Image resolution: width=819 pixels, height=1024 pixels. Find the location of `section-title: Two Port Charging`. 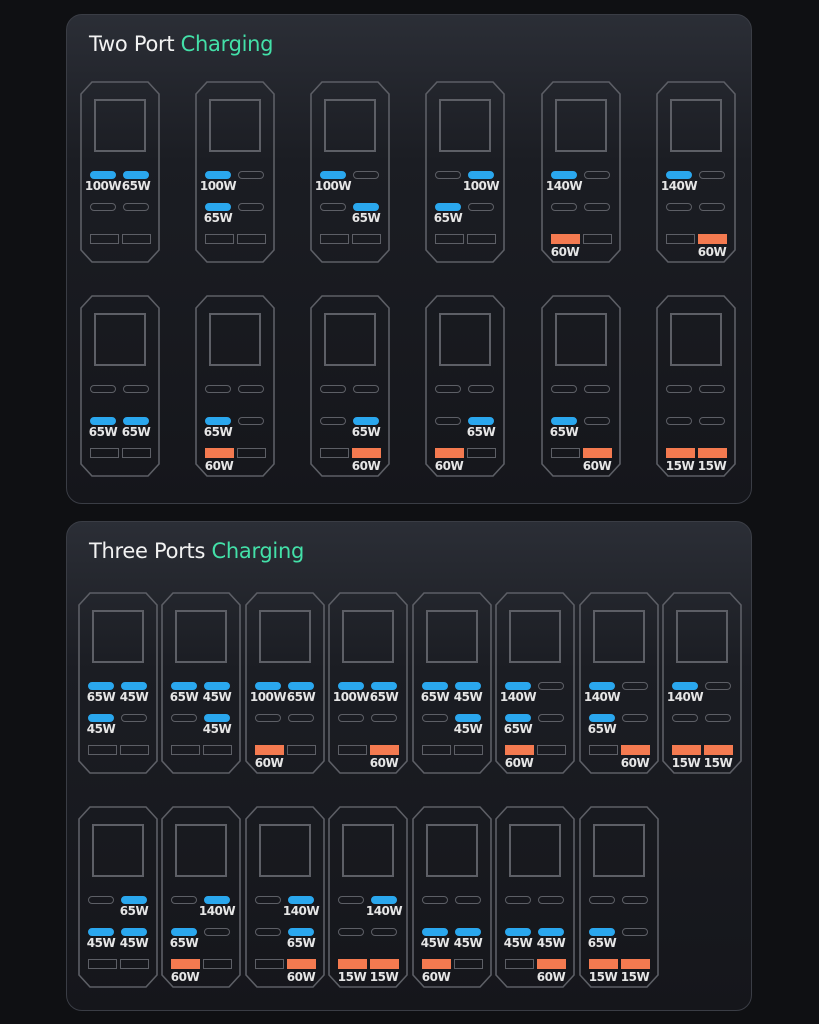

section-title: Two Port Charging is located at coordinates (181, 44).